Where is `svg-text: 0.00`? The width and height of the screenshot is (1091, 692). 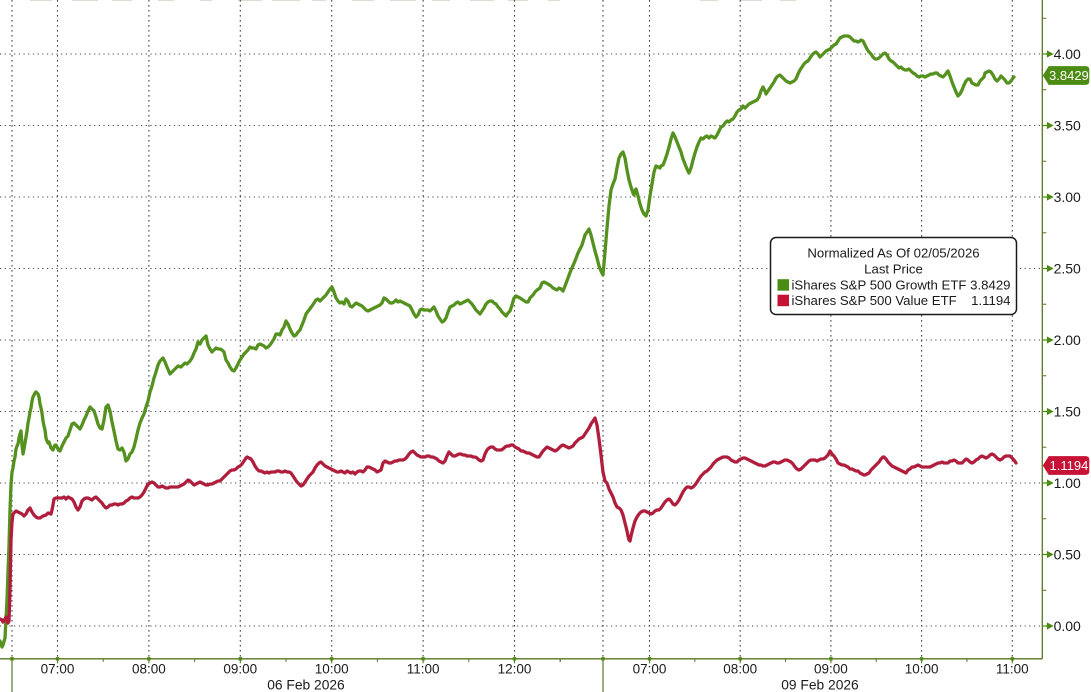 svg-text: 0.00 is located at coordinates (1067, 626).